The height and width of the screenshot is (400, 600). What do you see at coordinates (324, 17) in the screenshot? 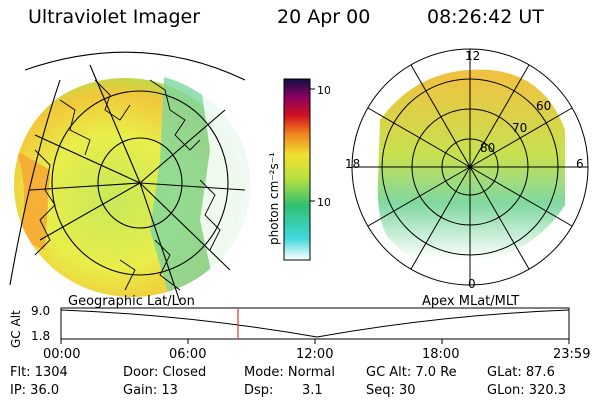
I see `observation-date: 20 Apr 00` at bounding box center [324, 17].